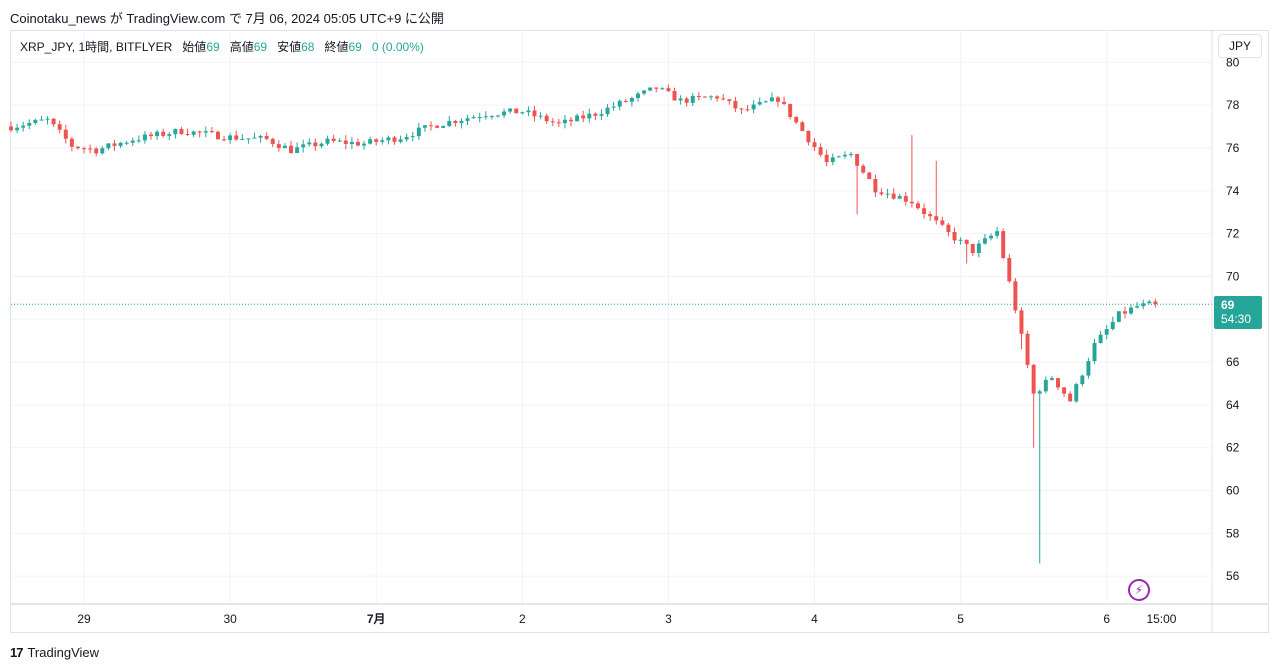  Describe the element at coordinates (1233, 491) in the screenshot. I see `y-tick-label: 60` at that location.